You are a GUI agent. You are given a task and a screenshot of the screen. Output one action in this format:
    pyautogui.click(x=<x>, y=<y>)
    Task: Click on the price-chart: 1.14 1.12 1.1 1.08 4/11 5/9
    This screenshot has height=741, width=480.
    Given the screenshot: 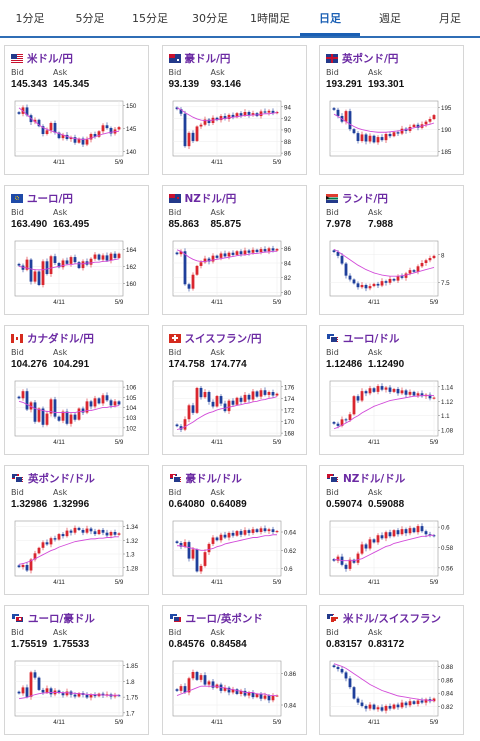 What is the action you would take?
    pyautogui.click(x=393, y=413)
    